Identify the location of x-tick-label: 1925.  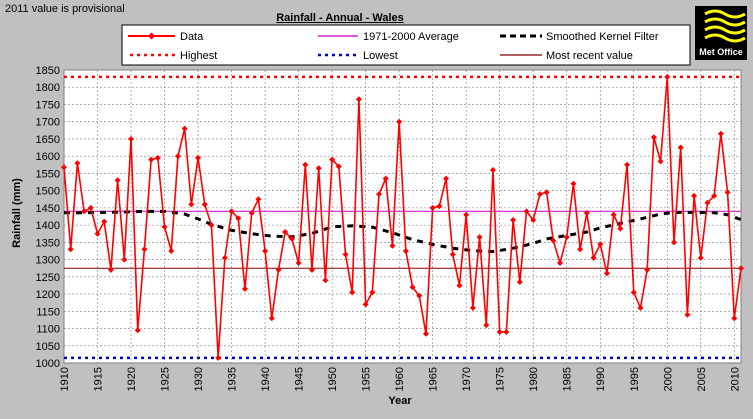
(166, 379).